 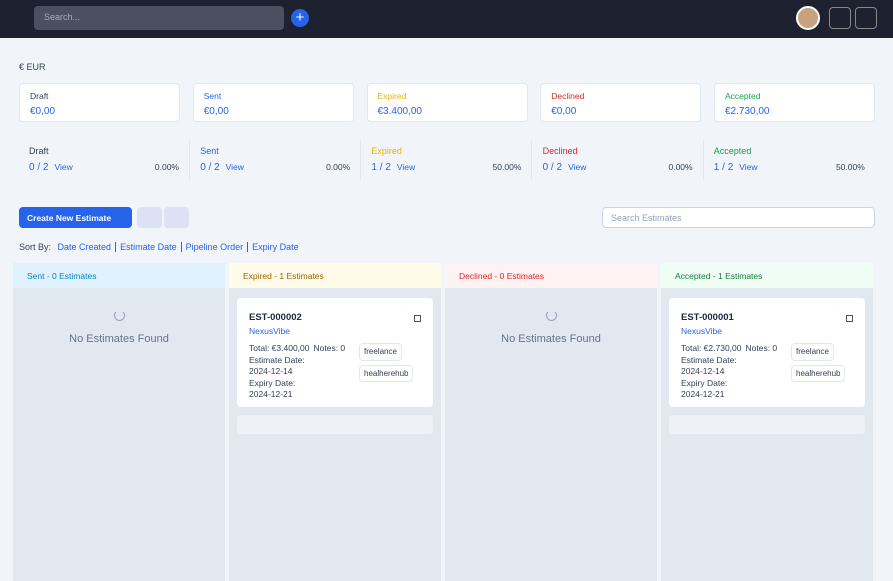 I want to click on tag: freelance, so click(x=380, y=352).